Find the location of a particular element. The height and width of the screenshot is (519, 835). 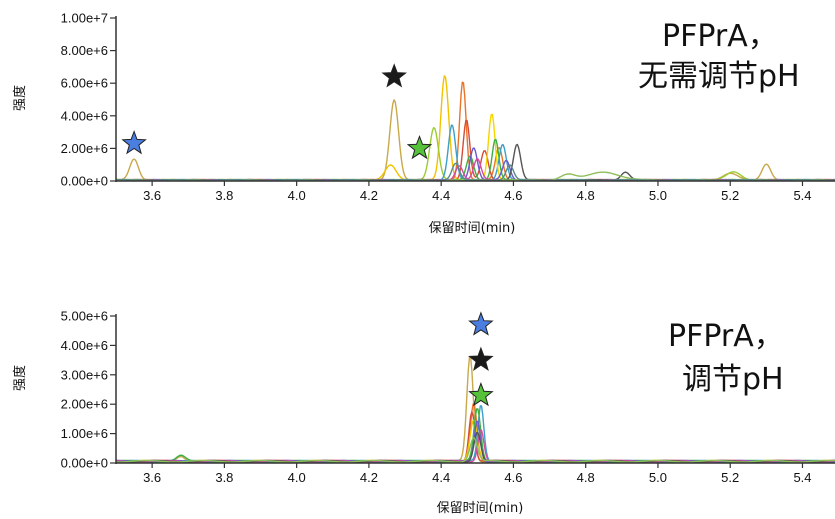

y-tick-label: 1.00e+6 is located at coordinates (84, 433).